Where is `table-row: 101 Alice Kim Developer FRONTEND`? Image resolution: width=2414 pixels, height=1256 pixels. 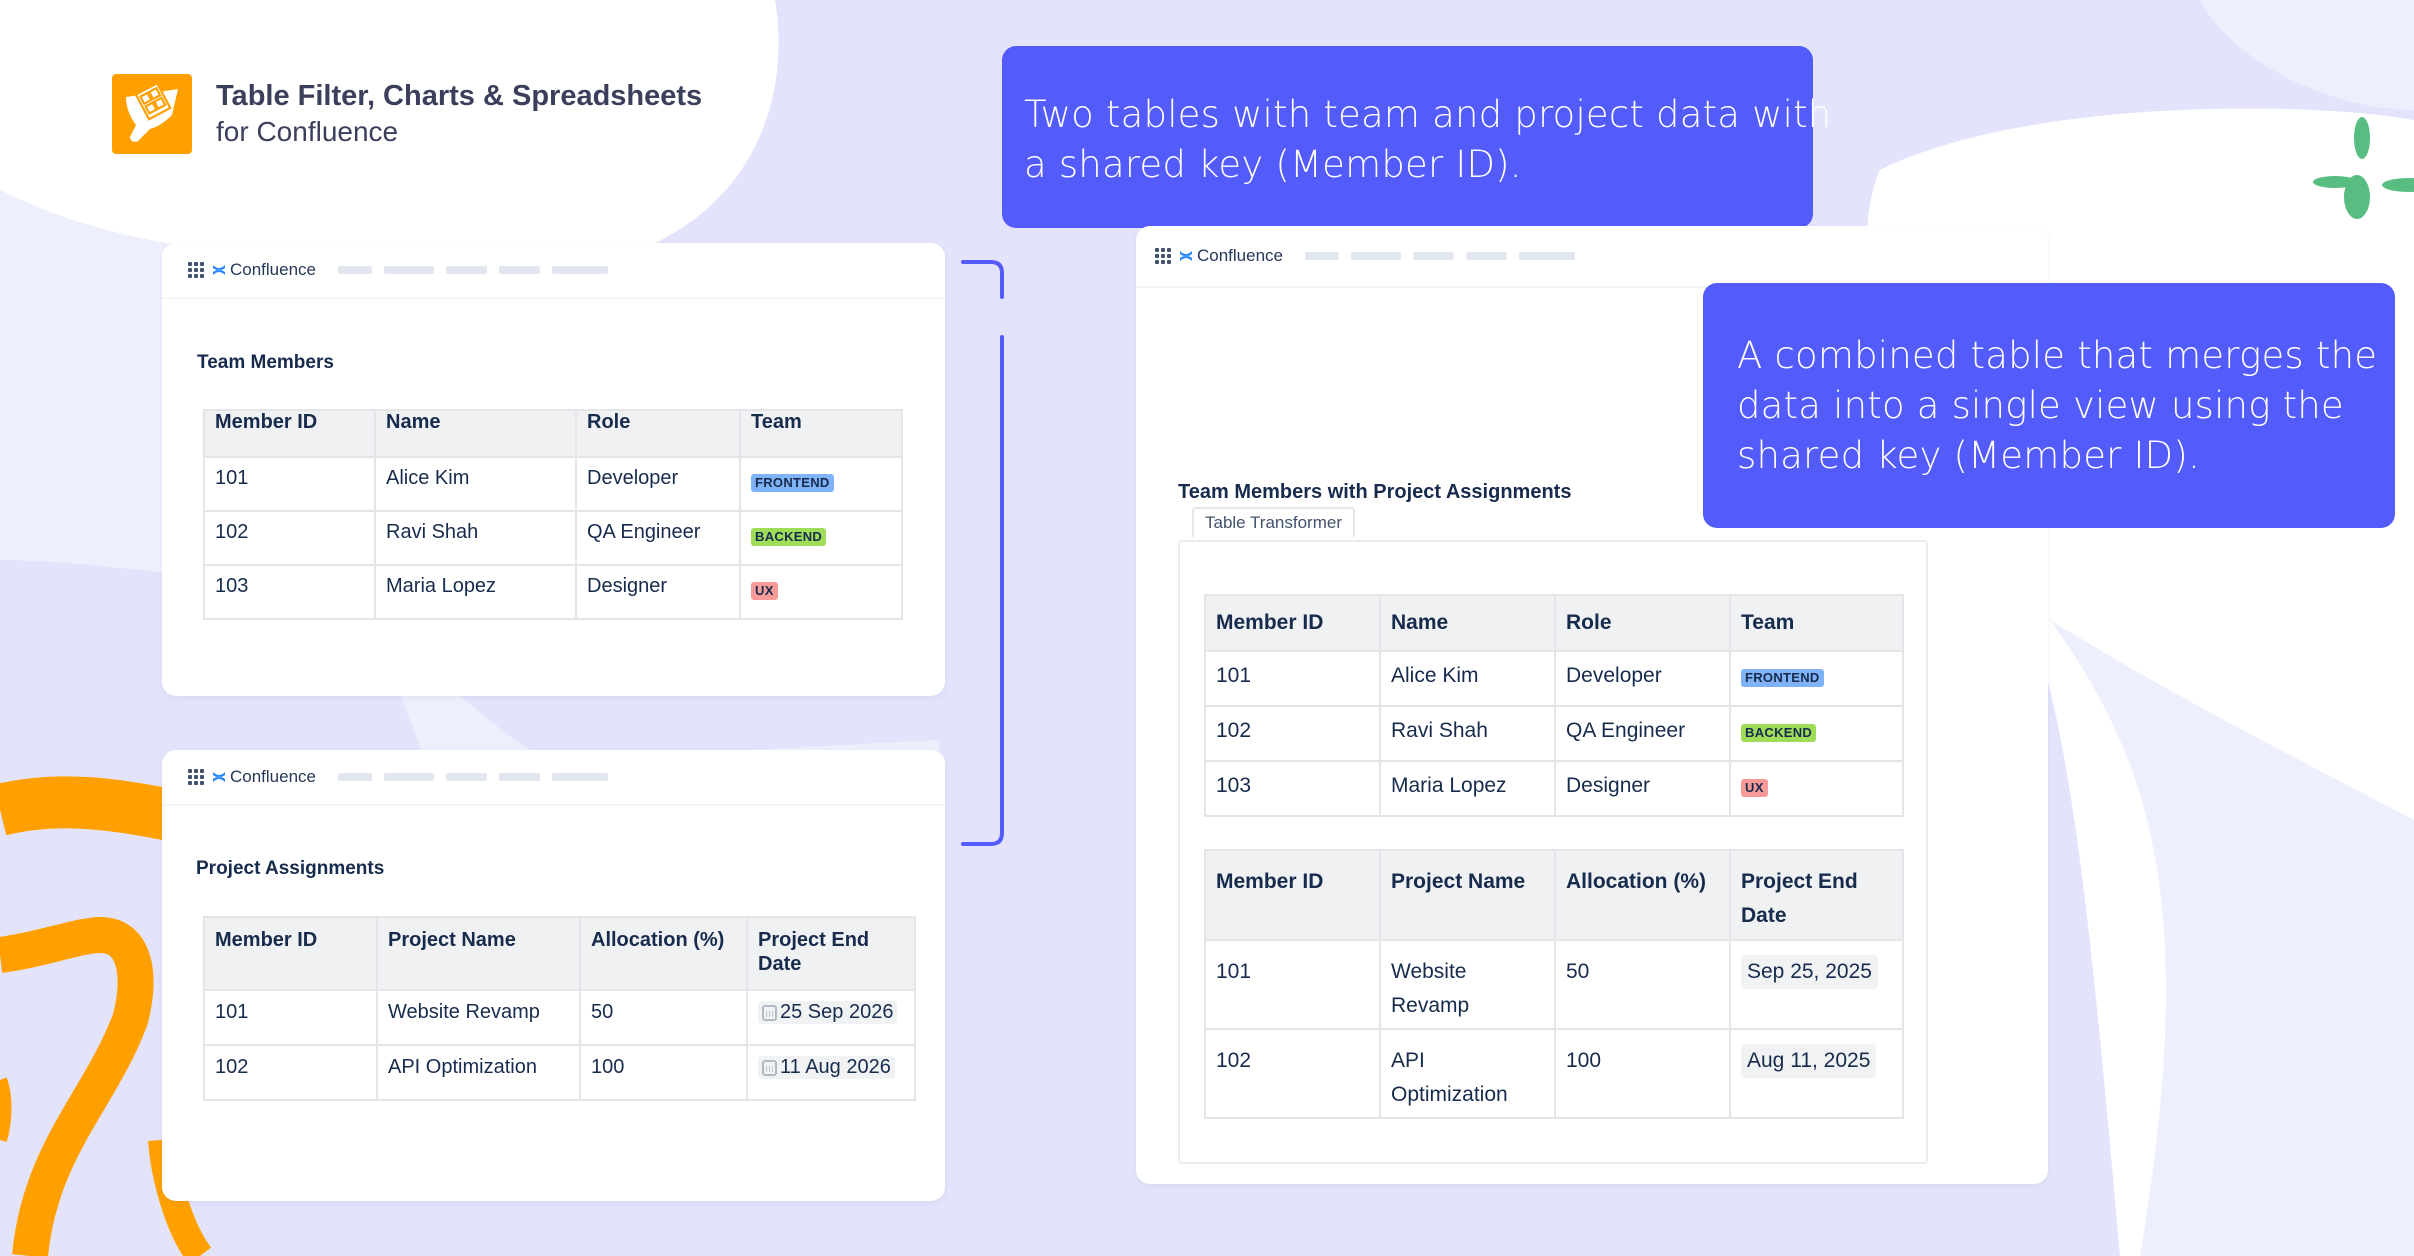
table-row: 101 Alice Kim Developer FRONTEND is located at coordinates (1554, 678).